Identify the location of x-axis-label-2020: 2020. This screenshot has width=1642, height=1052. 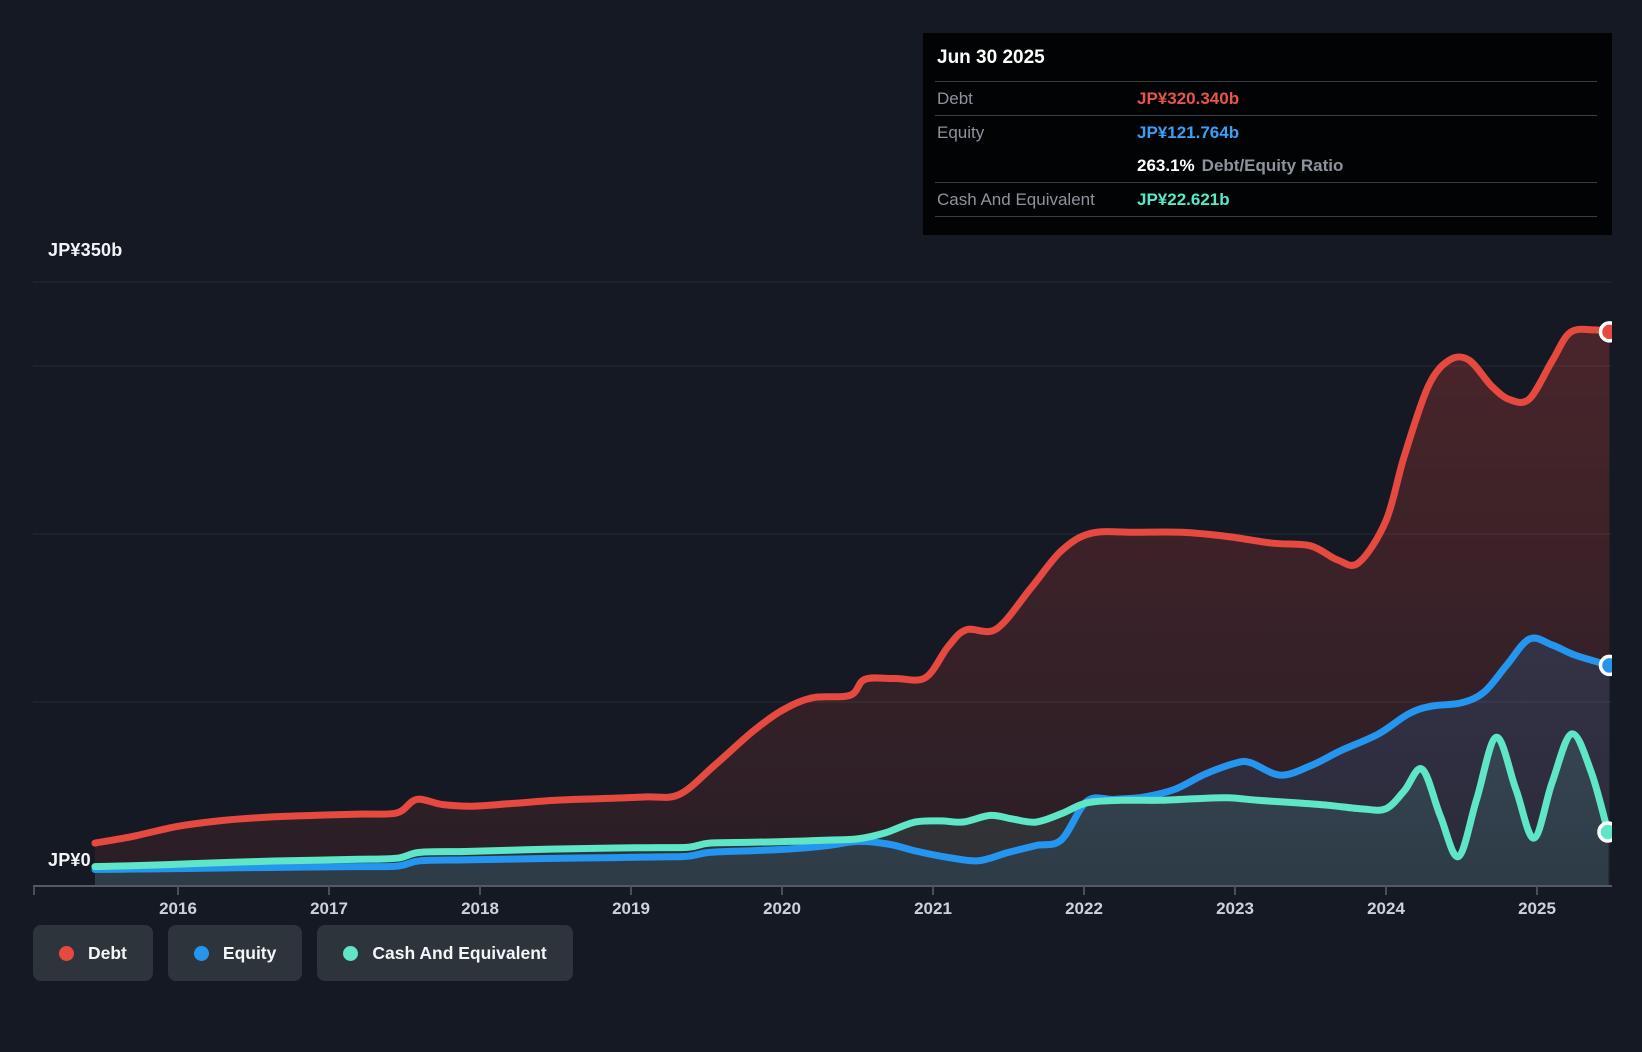
(782, 908).